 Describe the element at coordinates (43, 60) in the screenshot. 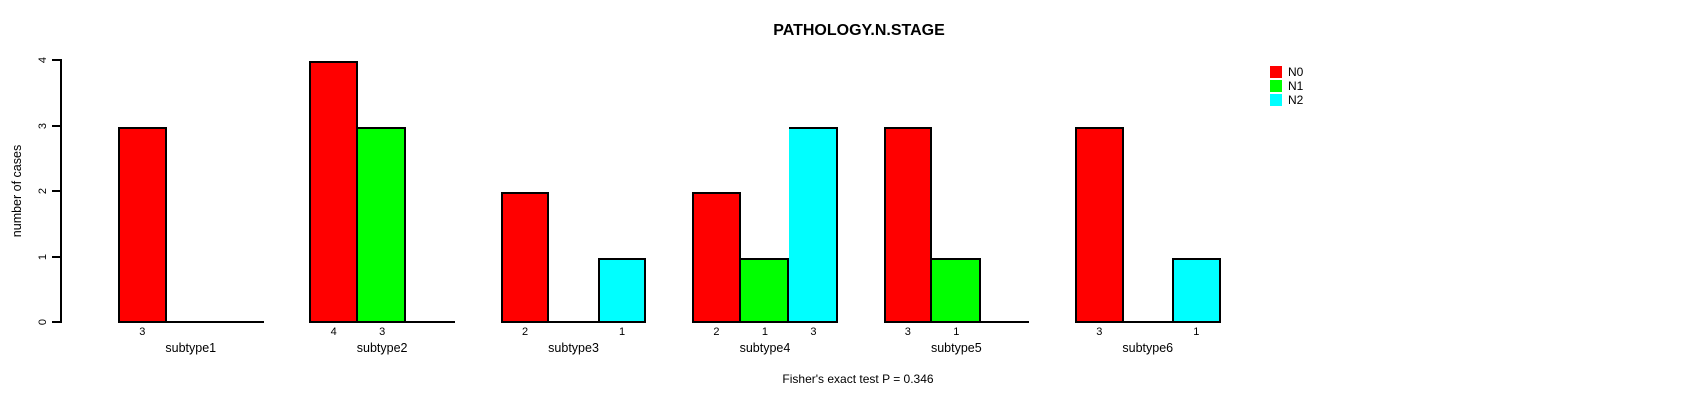

I see `y-axis-tick-label: 4` at that location.